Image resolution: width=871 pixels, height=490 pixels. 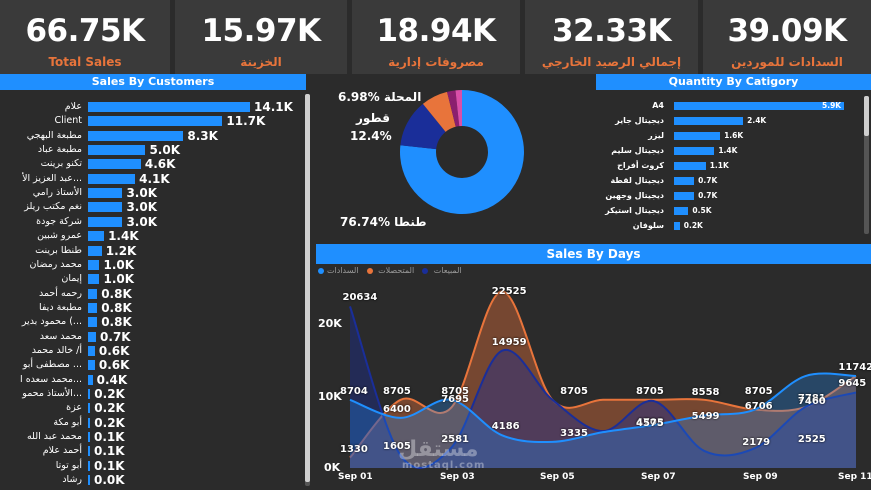 I want to click on customer-row: شركة جودة 3.0K, so click(x=150, y=222).